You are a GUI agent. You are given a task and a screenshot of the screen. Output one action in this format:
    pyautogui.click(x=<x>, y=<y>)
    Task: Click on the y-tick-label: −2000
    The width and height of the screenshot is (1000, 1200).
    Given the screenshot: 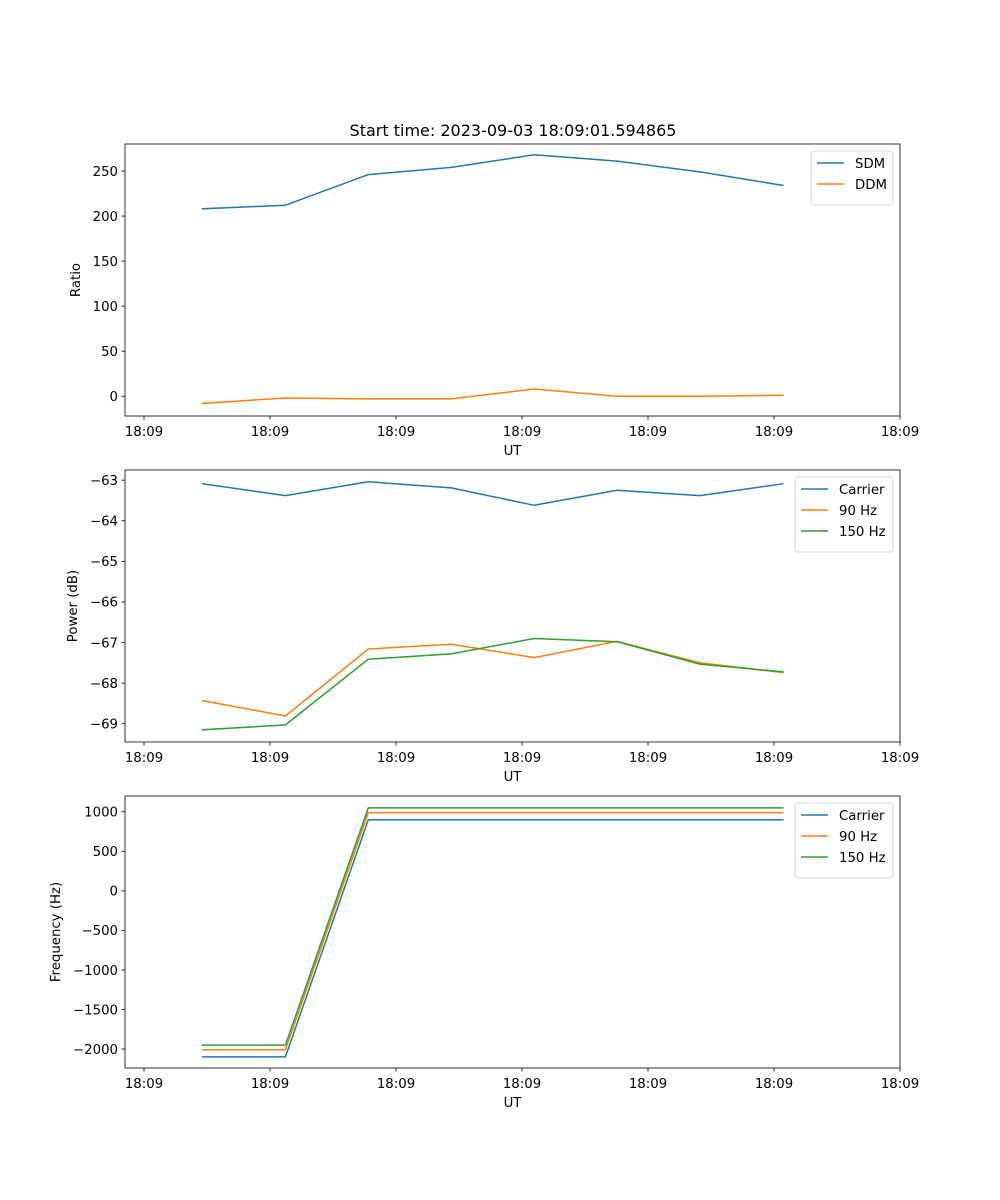 What is the action you would take?
    pyautogui.click(x=95, y=1050)
    